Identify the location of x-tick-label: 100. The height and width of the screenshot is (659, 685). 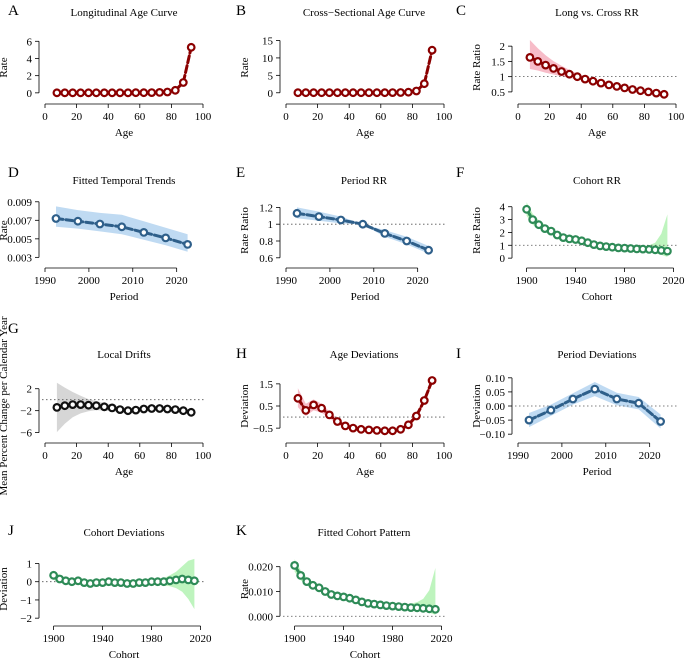
(676, 117).